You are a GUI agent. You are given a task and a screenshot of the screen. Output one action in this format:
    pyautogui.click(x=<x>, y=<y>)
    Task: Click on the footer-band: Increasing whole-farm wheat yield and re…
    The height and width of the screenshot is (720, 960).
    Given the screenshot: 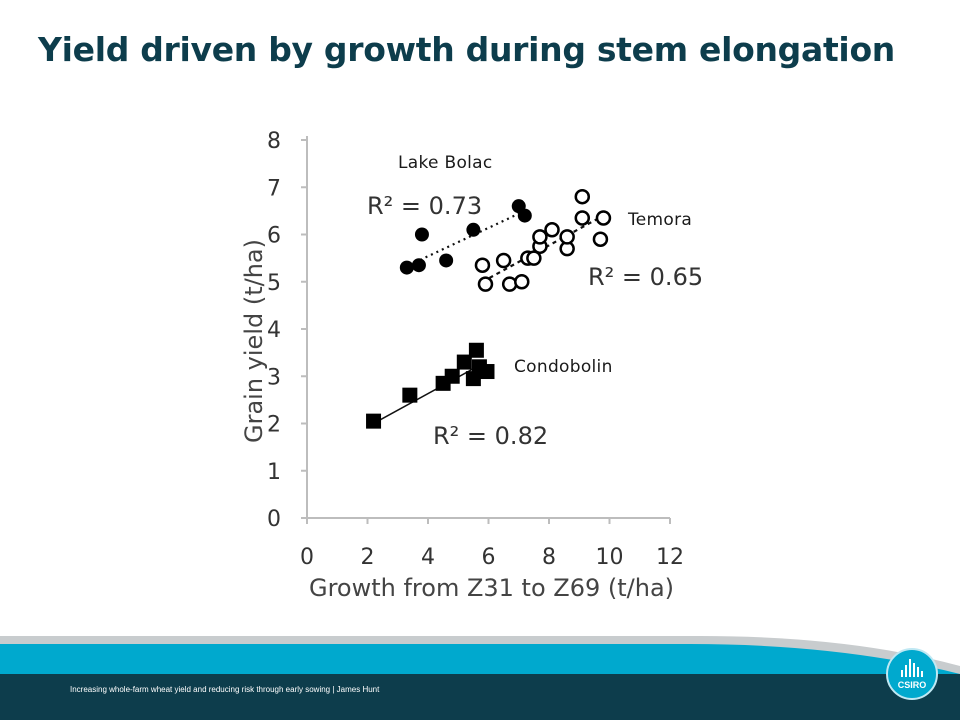 What is the action you would take?
    pyautogui.click(x=480, y=675)
    